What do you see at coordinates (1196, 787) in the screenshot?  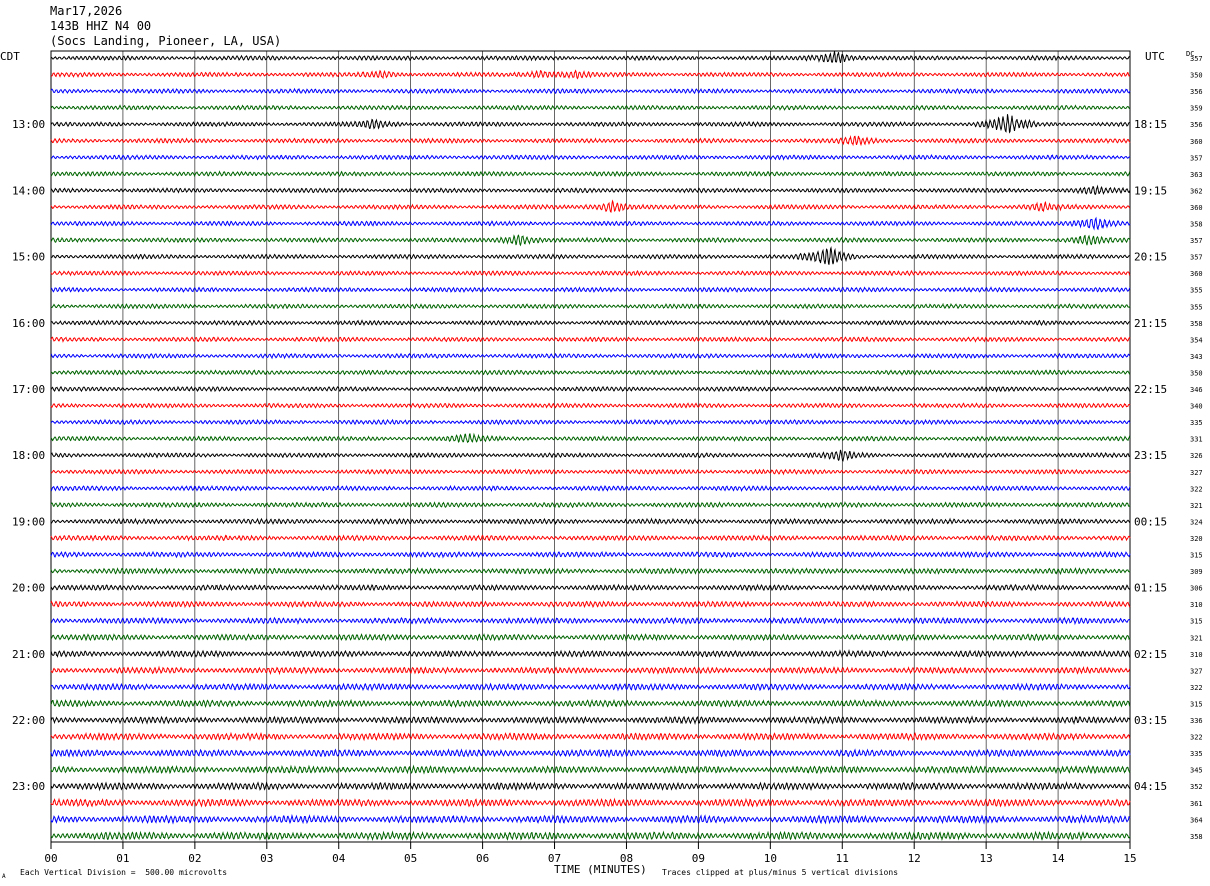 I see `dc-offset-value: 352` at bounding box center [1196, 787].